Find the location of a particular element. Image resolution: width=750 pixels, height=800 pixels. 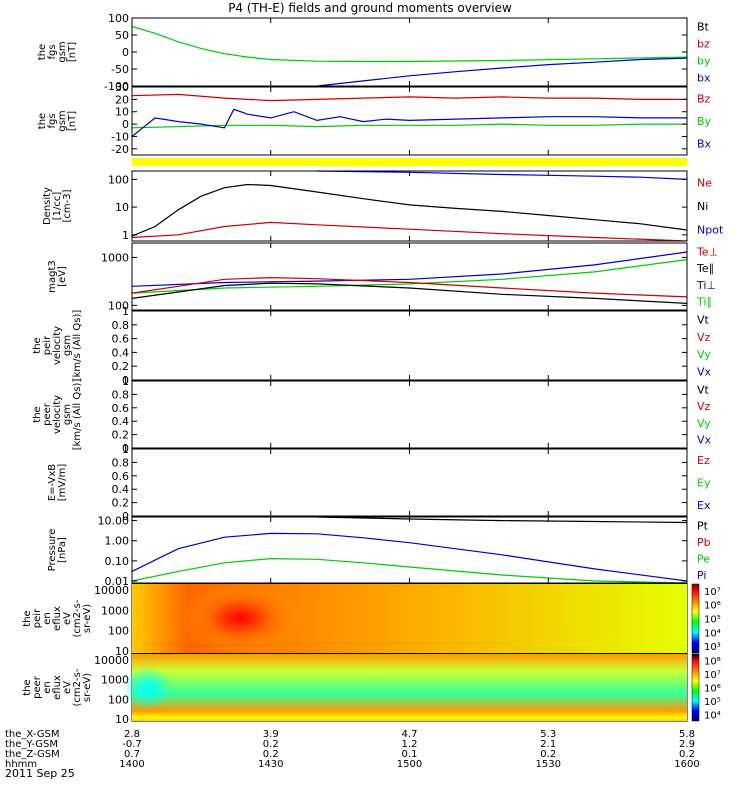

series-line-Ti∥ is located at coordinates (409, 276).